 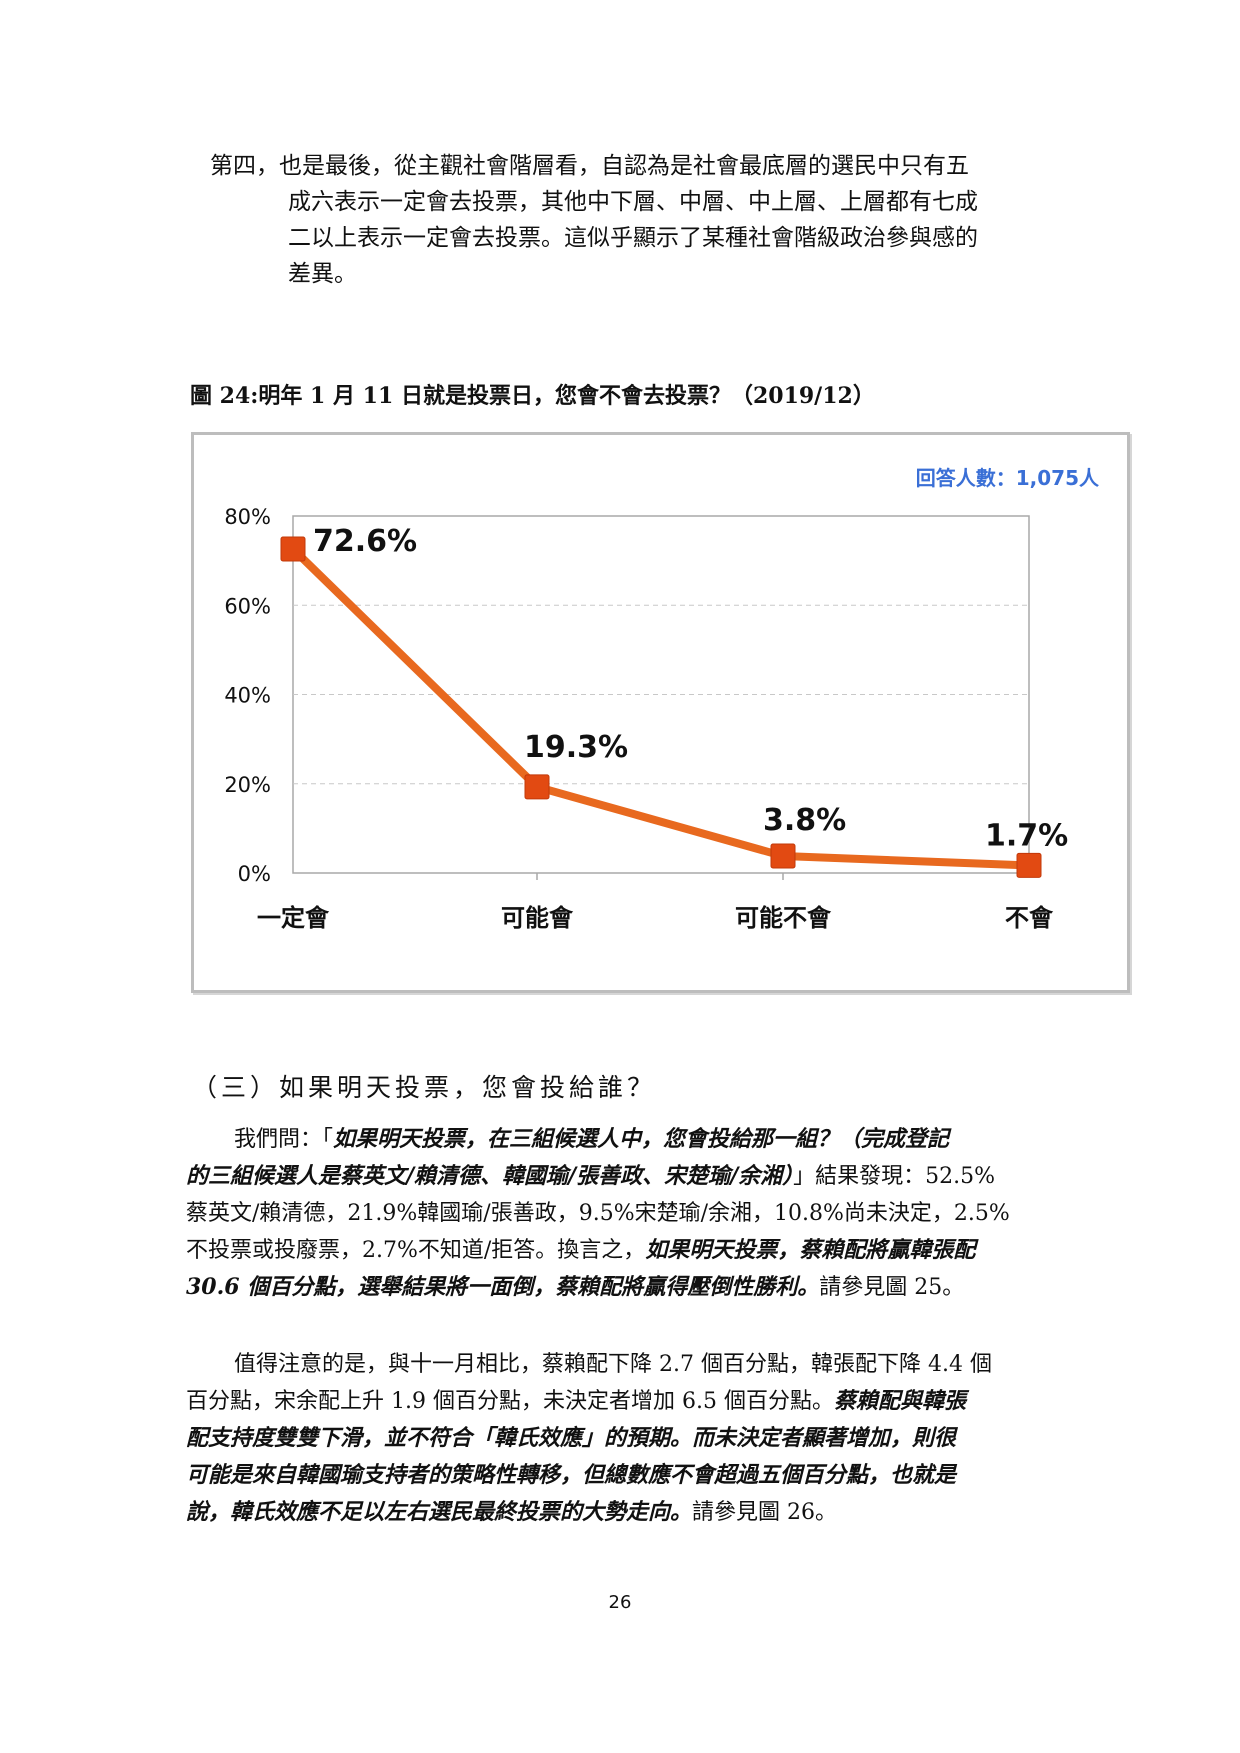 I want to click on y-tick-label: 60%, so click(x=247, y=606).